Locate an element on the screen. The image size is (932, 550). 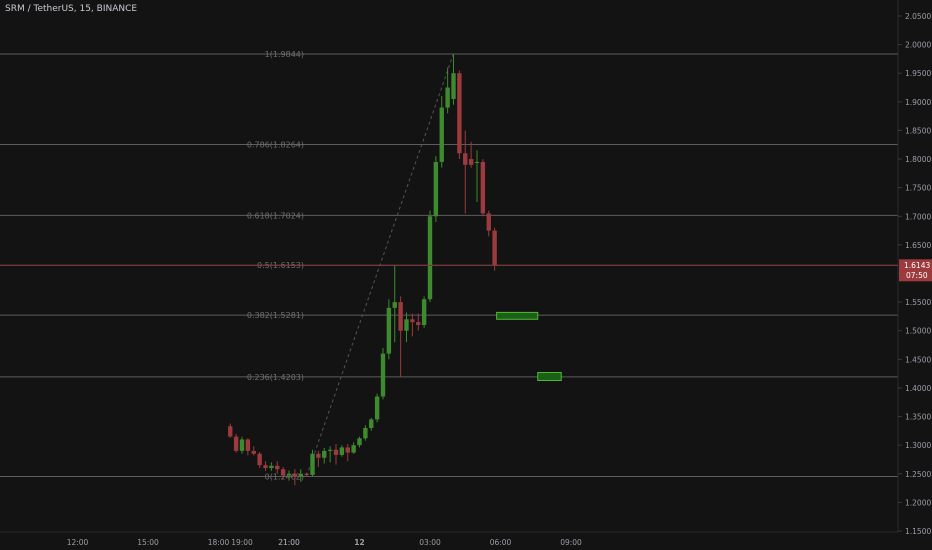
price-tick-label: 1.2000 is located at coordinates (918, 502).